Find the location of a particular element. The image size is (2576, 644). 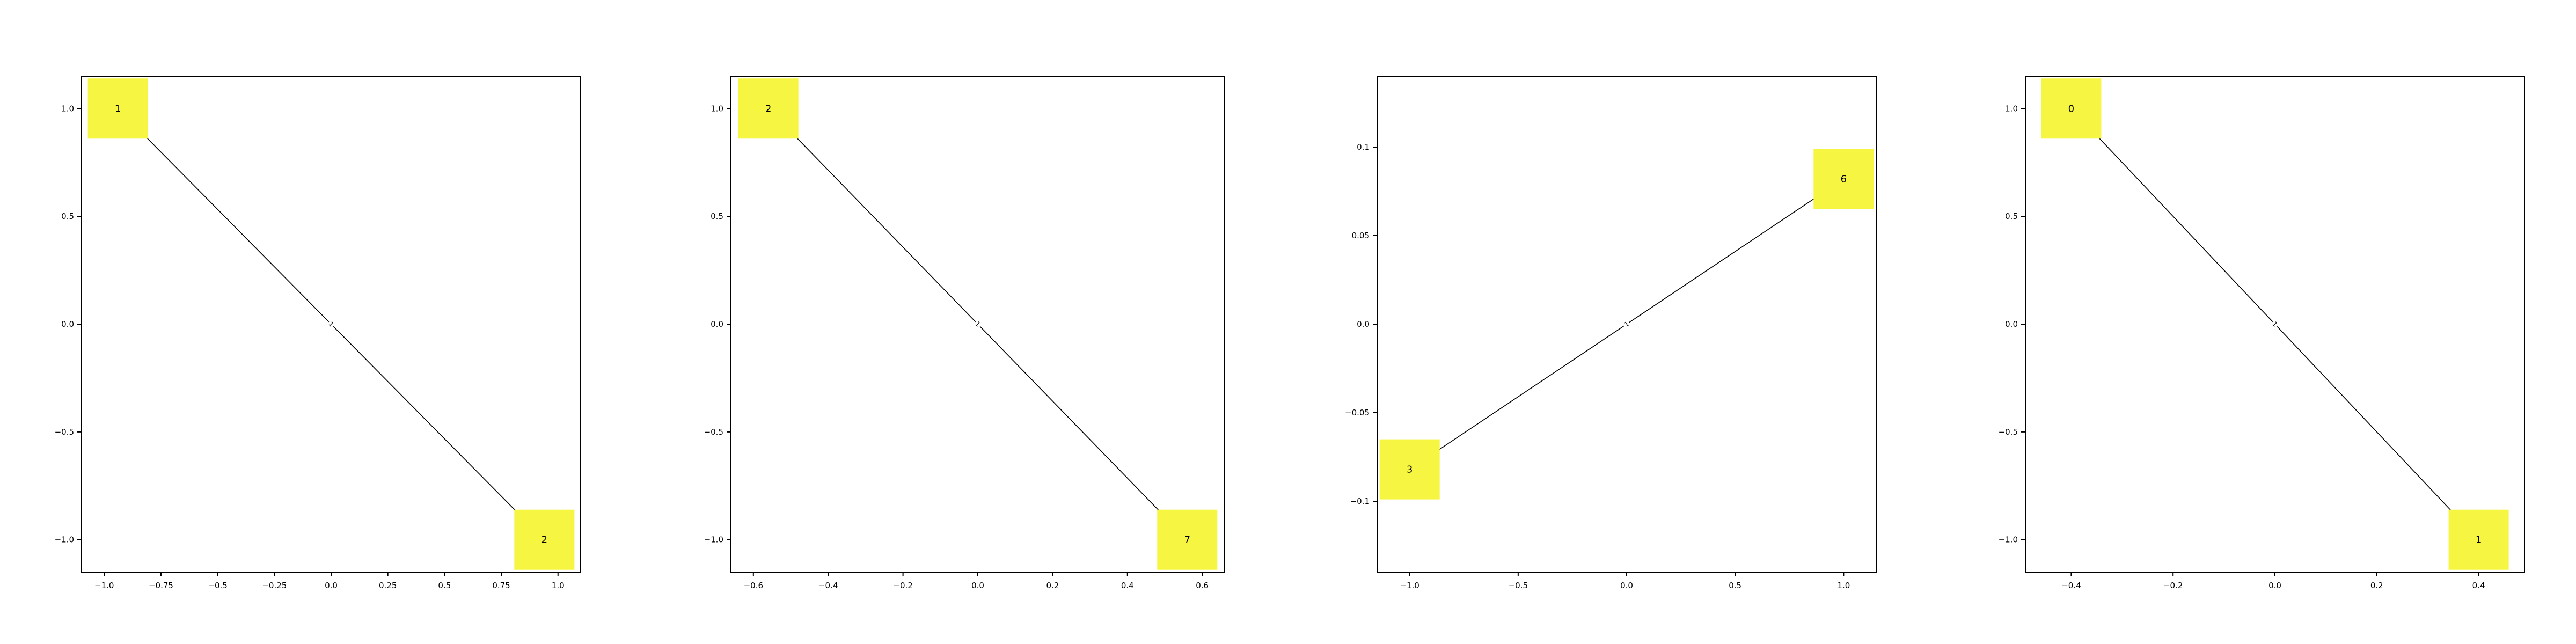

x-tick-label: 0.6 is located at coordinates (1202, 585).